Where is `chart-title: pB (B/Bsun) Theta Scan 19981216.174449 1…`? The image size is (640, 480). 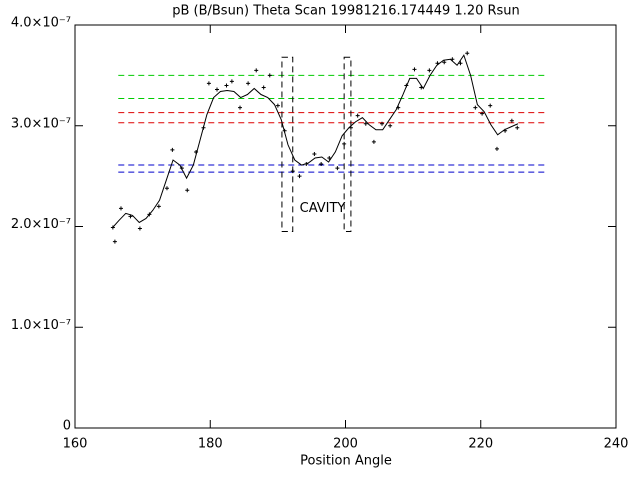
chart-title: pB (B/Bsun) Theta Scan 19981216.174449 1… is located at coordinates (346, 11).